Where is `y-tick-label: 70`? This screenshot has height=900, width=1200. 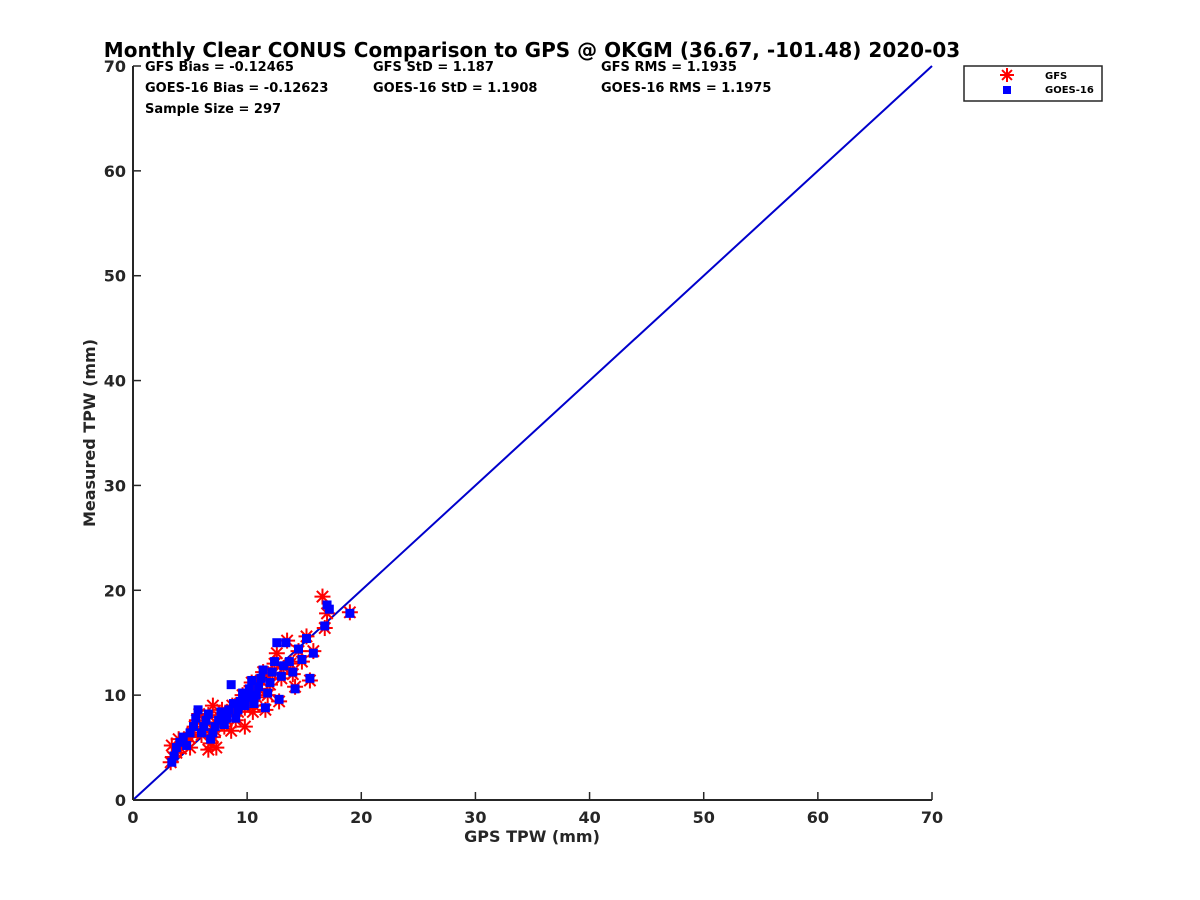
y-tick-label: 70 is located at coordinates (115, 66).